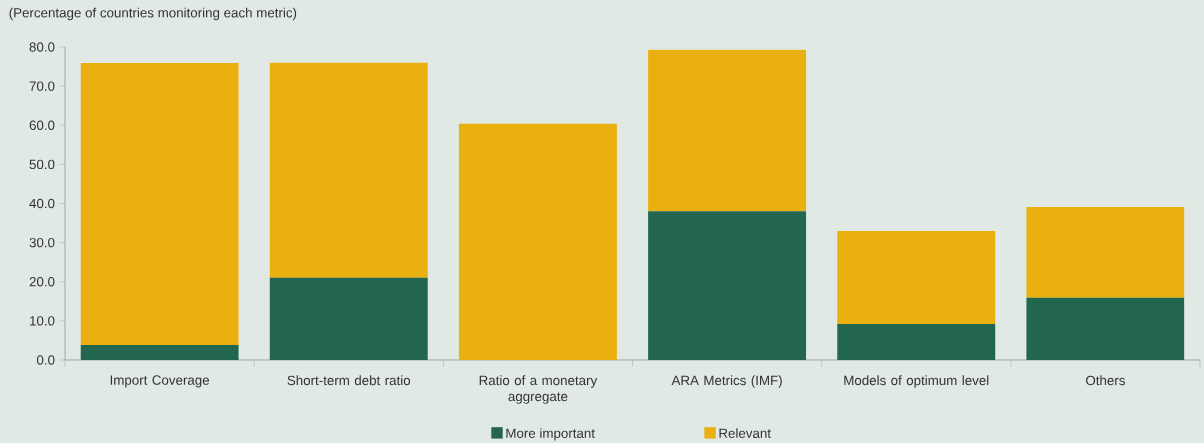 This screenshot has width=1204, height=443. Describe the element at coordinates (42, 321) in the screenshot. I see `y-tick-label: 10.0` at that location.